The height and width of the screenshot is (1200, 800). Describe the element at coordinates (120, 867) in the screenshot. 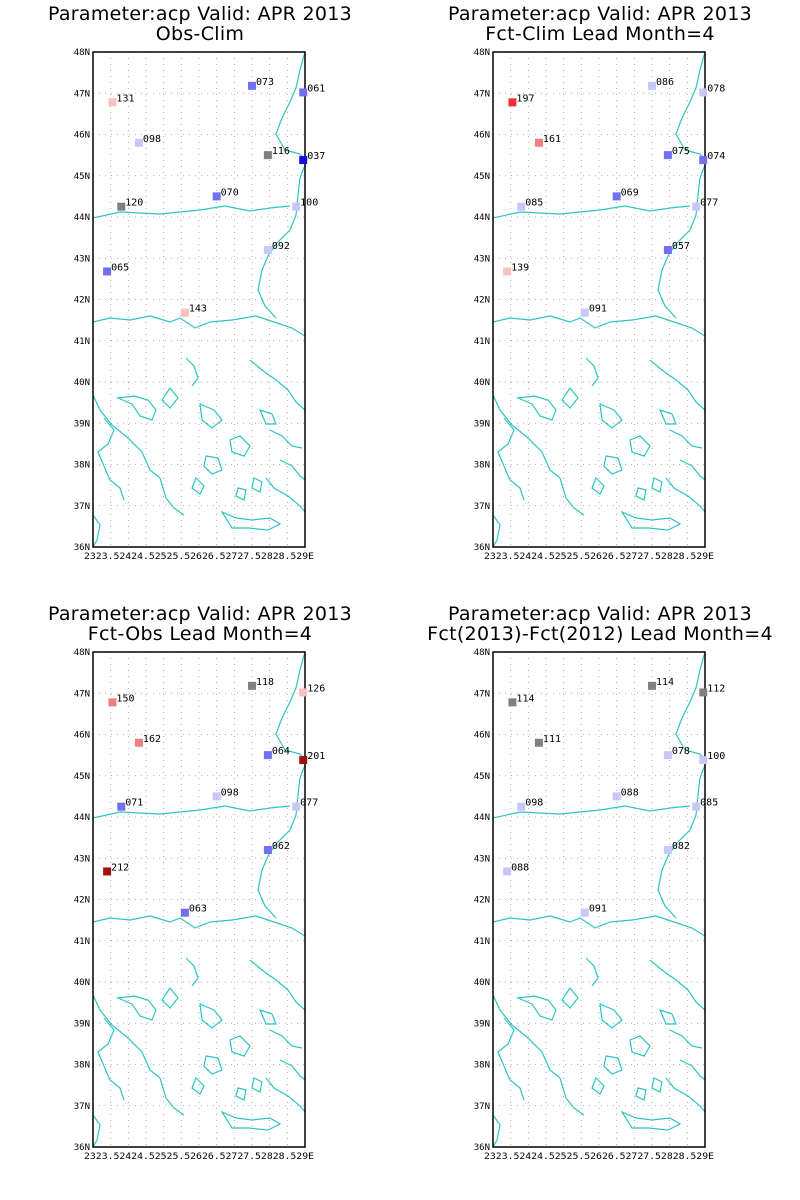

I see `station-value-label: 212` at that location.